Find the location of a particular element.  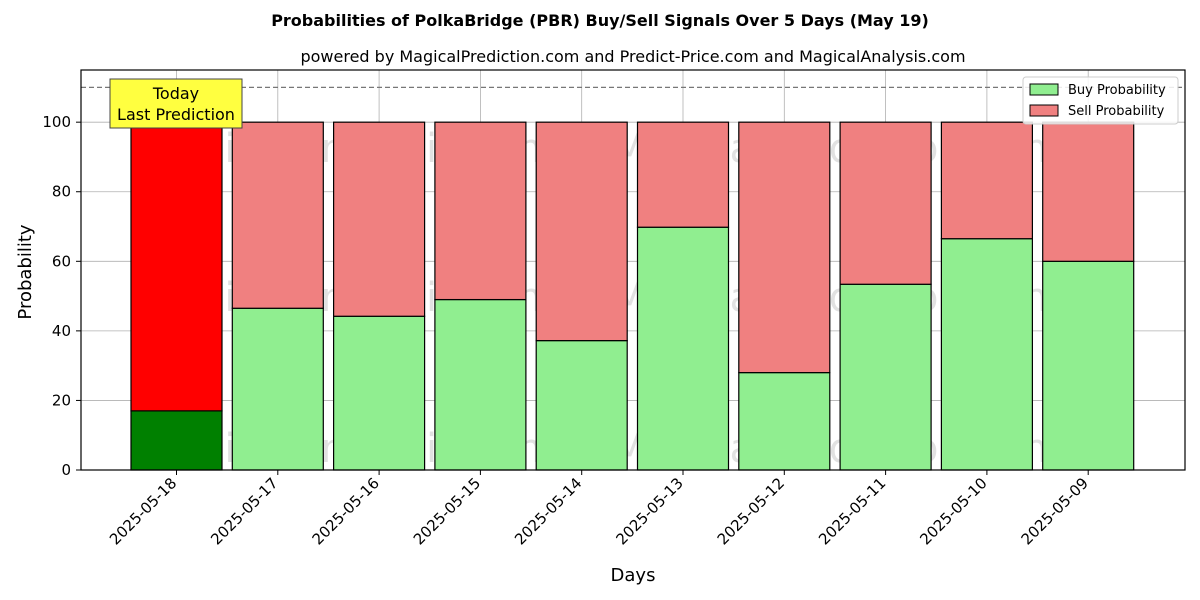

annotation-box is located at coordinates (176, 103).